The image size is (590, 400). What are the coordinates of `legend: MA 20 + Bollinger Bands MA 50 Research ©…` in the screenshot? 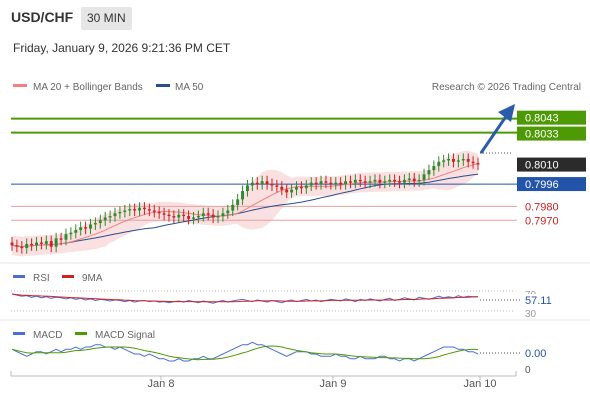 It's located at (297, 87).